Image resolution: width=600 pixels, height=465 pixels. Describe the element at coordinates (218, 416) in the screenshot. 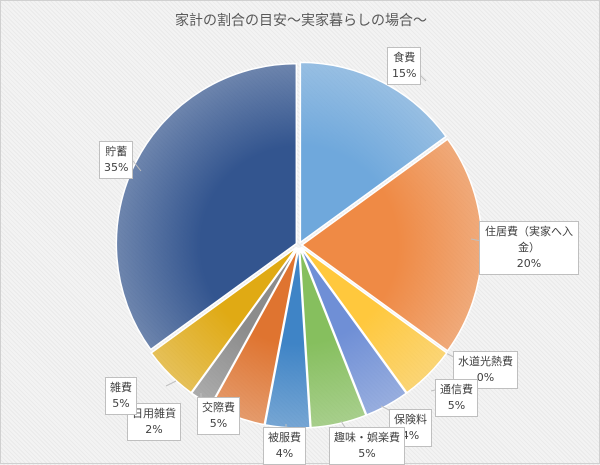

I see `data-label: 交際費 5%` at that location.